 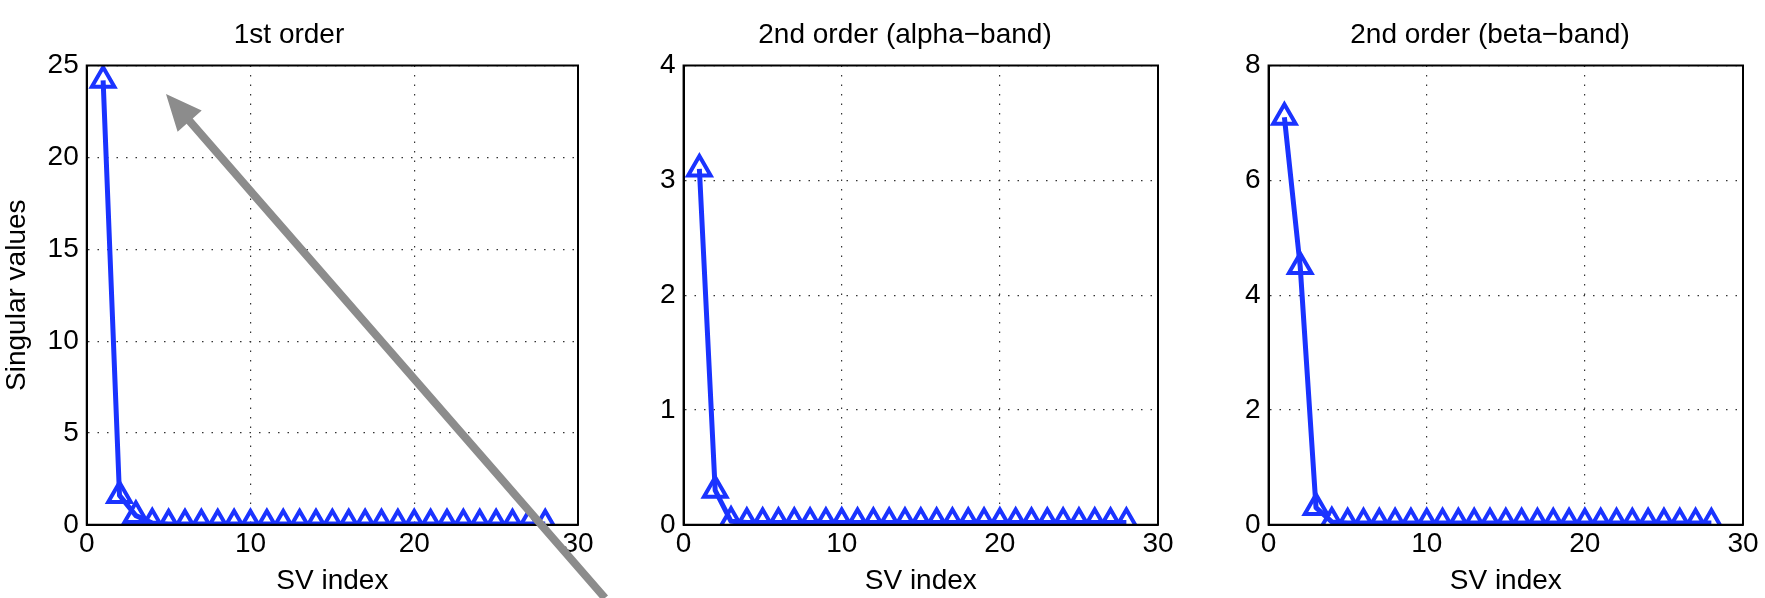 What do you see at coordinates (1252, 179) in the screenshot?
I see `y-tick-label: 6` at bounding box center [1252, 179].